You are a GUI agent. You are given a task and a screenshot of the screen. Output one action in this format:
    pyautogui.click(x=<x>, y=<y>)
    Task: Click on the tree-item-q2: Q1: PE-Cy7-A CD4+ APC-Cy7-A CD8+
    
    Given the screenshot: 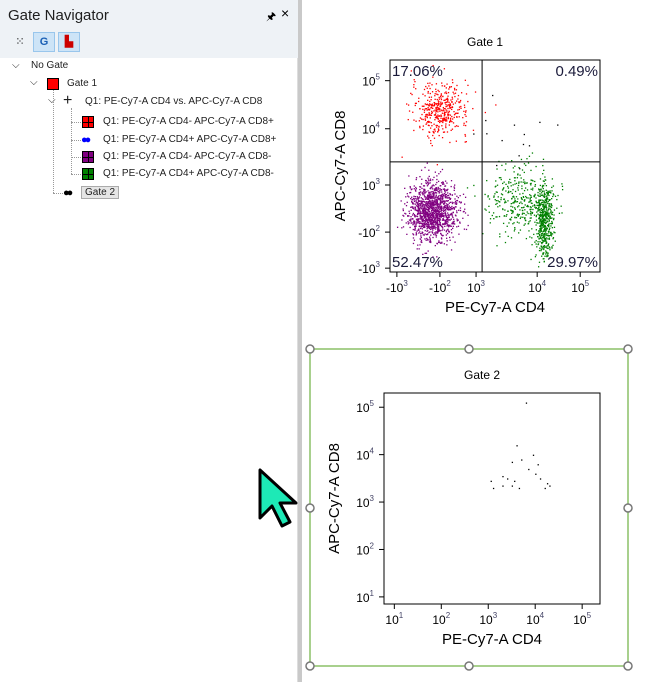 What is the action you would take?
    pyautogui.click(x=189, y=140)
    